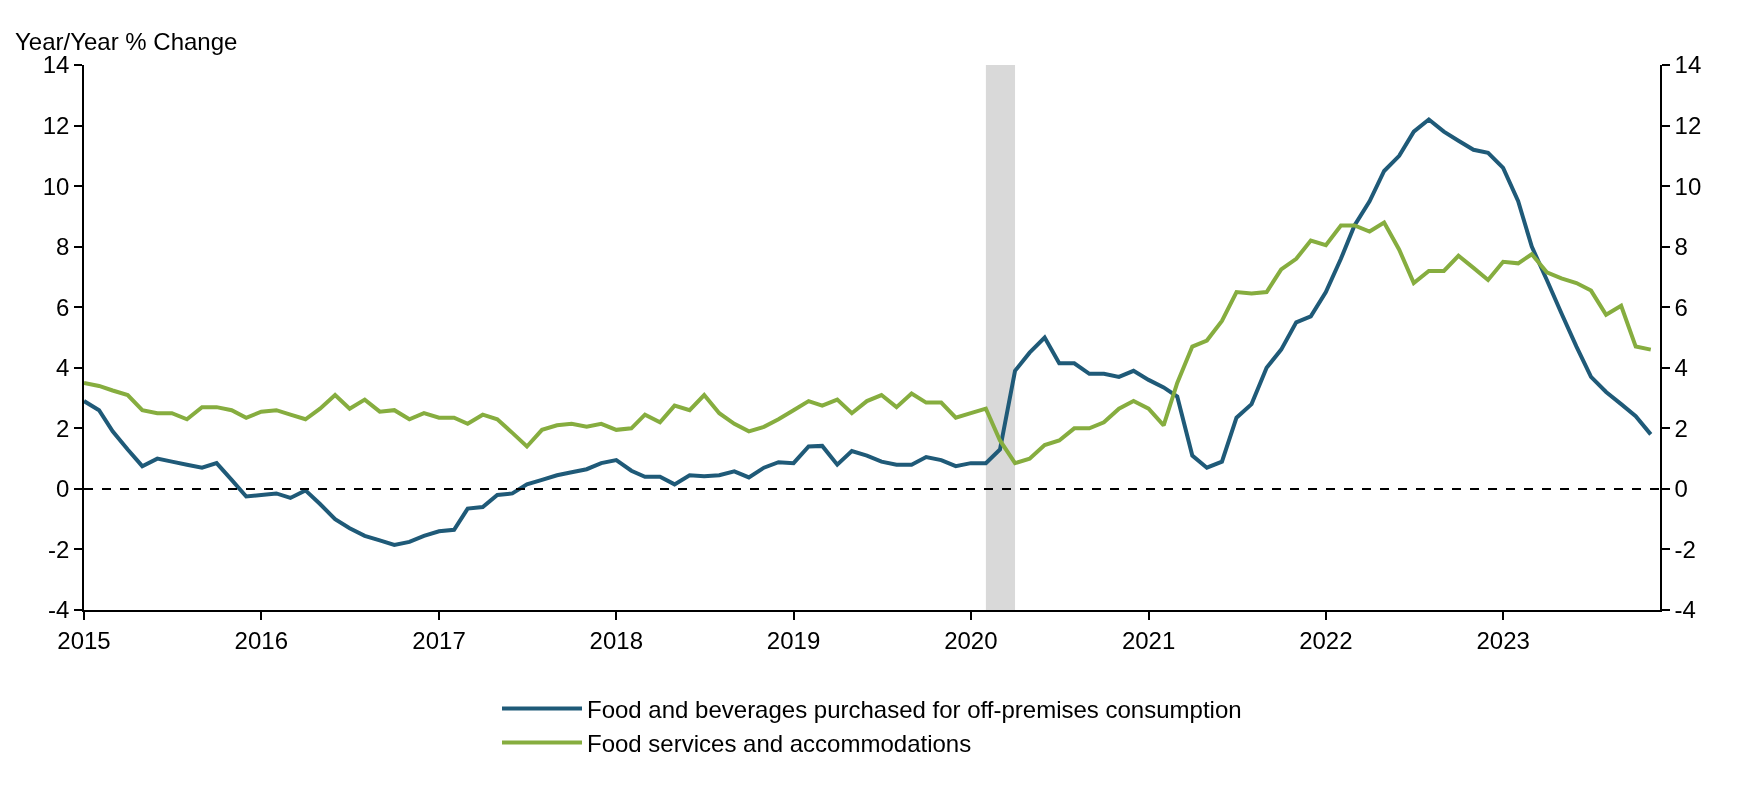 The width and height of the screenshot is (1754, 811). What do you see at coordinates (439, 640) in the screenshot?
I see `x-tick-label: 2017` at bounding box center [439, 640].